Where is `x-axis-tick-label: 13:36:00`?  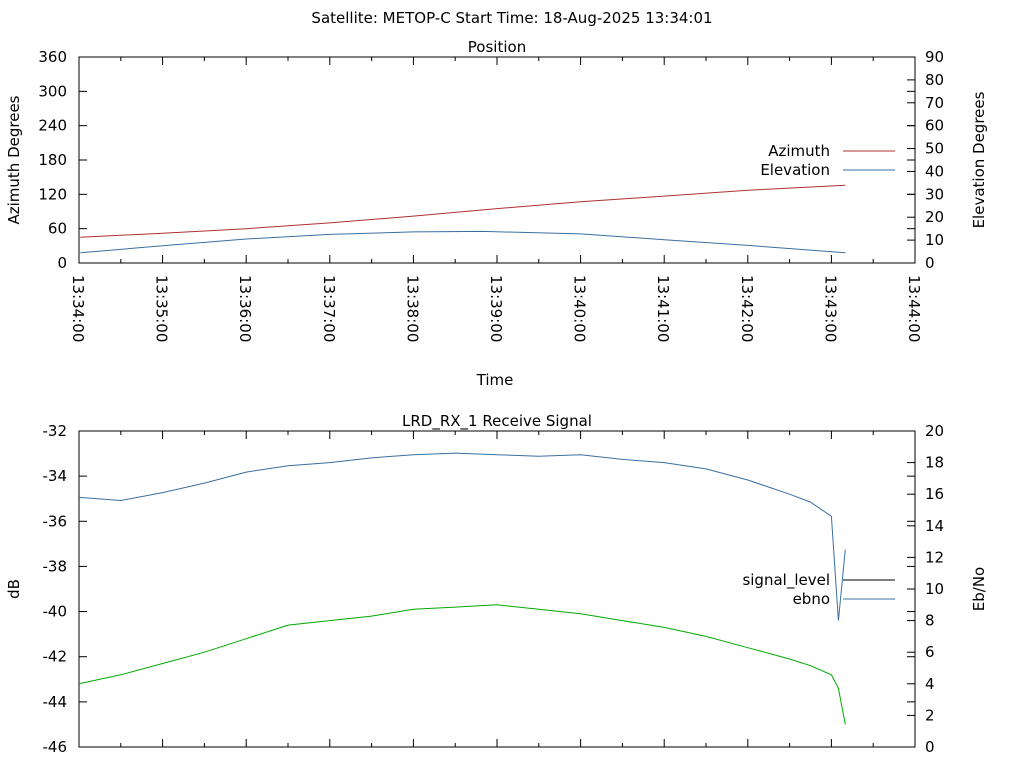 x-axis-tick-label: 13:36:00 is located at coordinates (245, 308).